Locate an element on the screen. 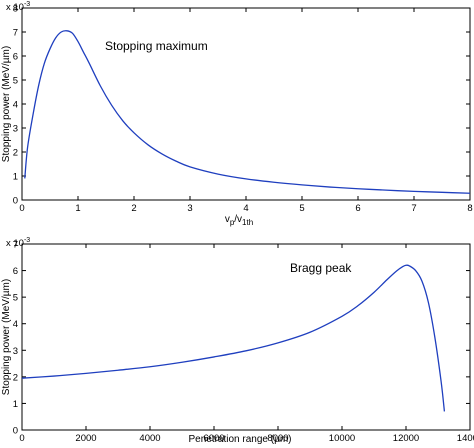 This screenshot has height=448, width=474. x-tick-label: 12000 is located at coordinates (406, 438).